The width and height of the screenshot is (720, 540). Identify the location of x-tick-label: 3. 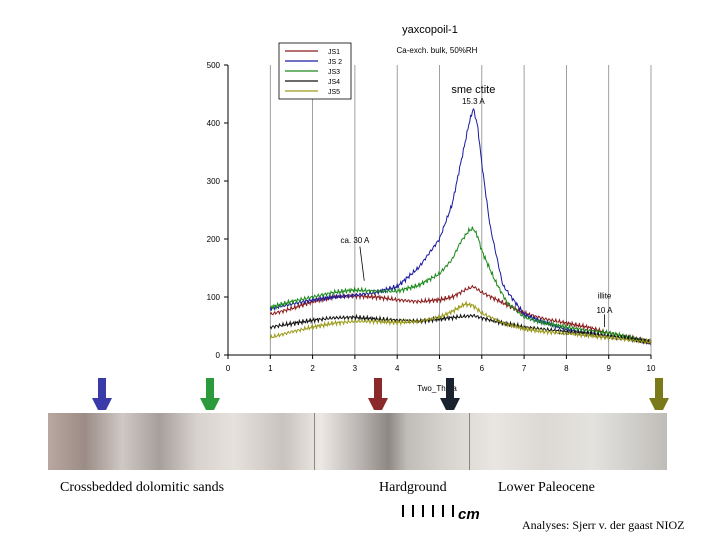
(355, 368).